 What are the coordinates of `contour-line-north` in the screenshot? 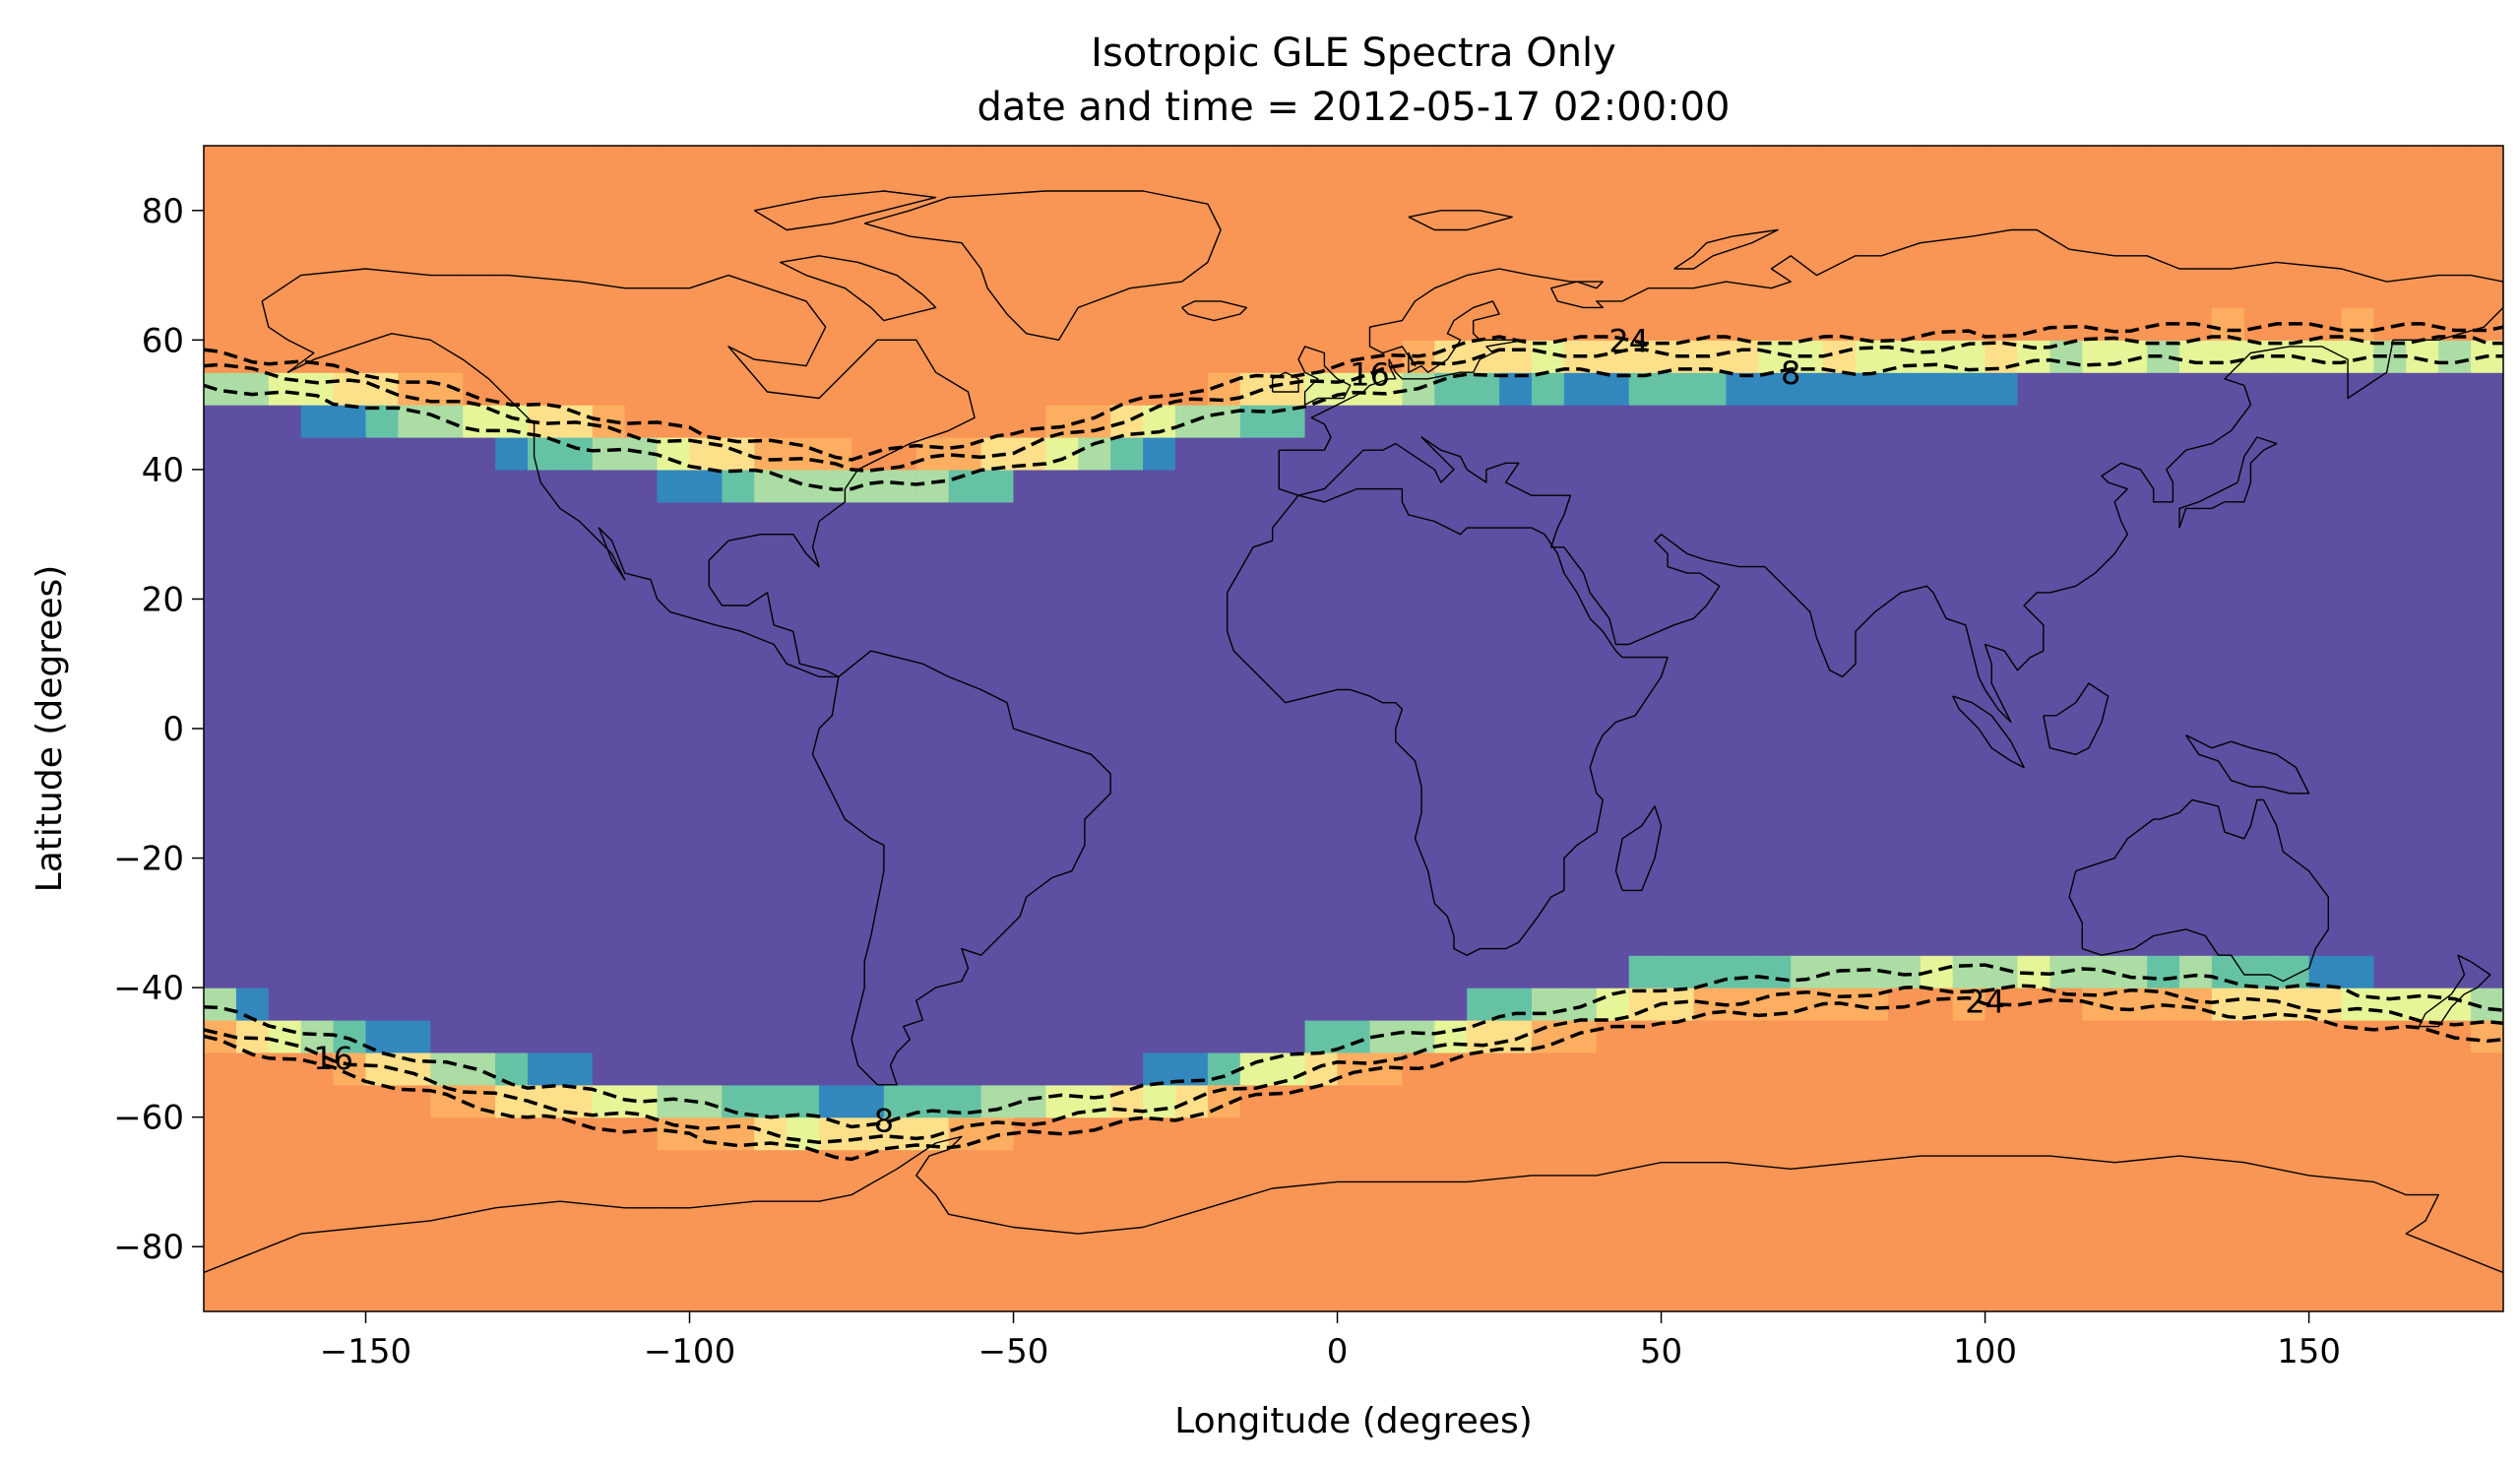 It's located at (1353, 423).